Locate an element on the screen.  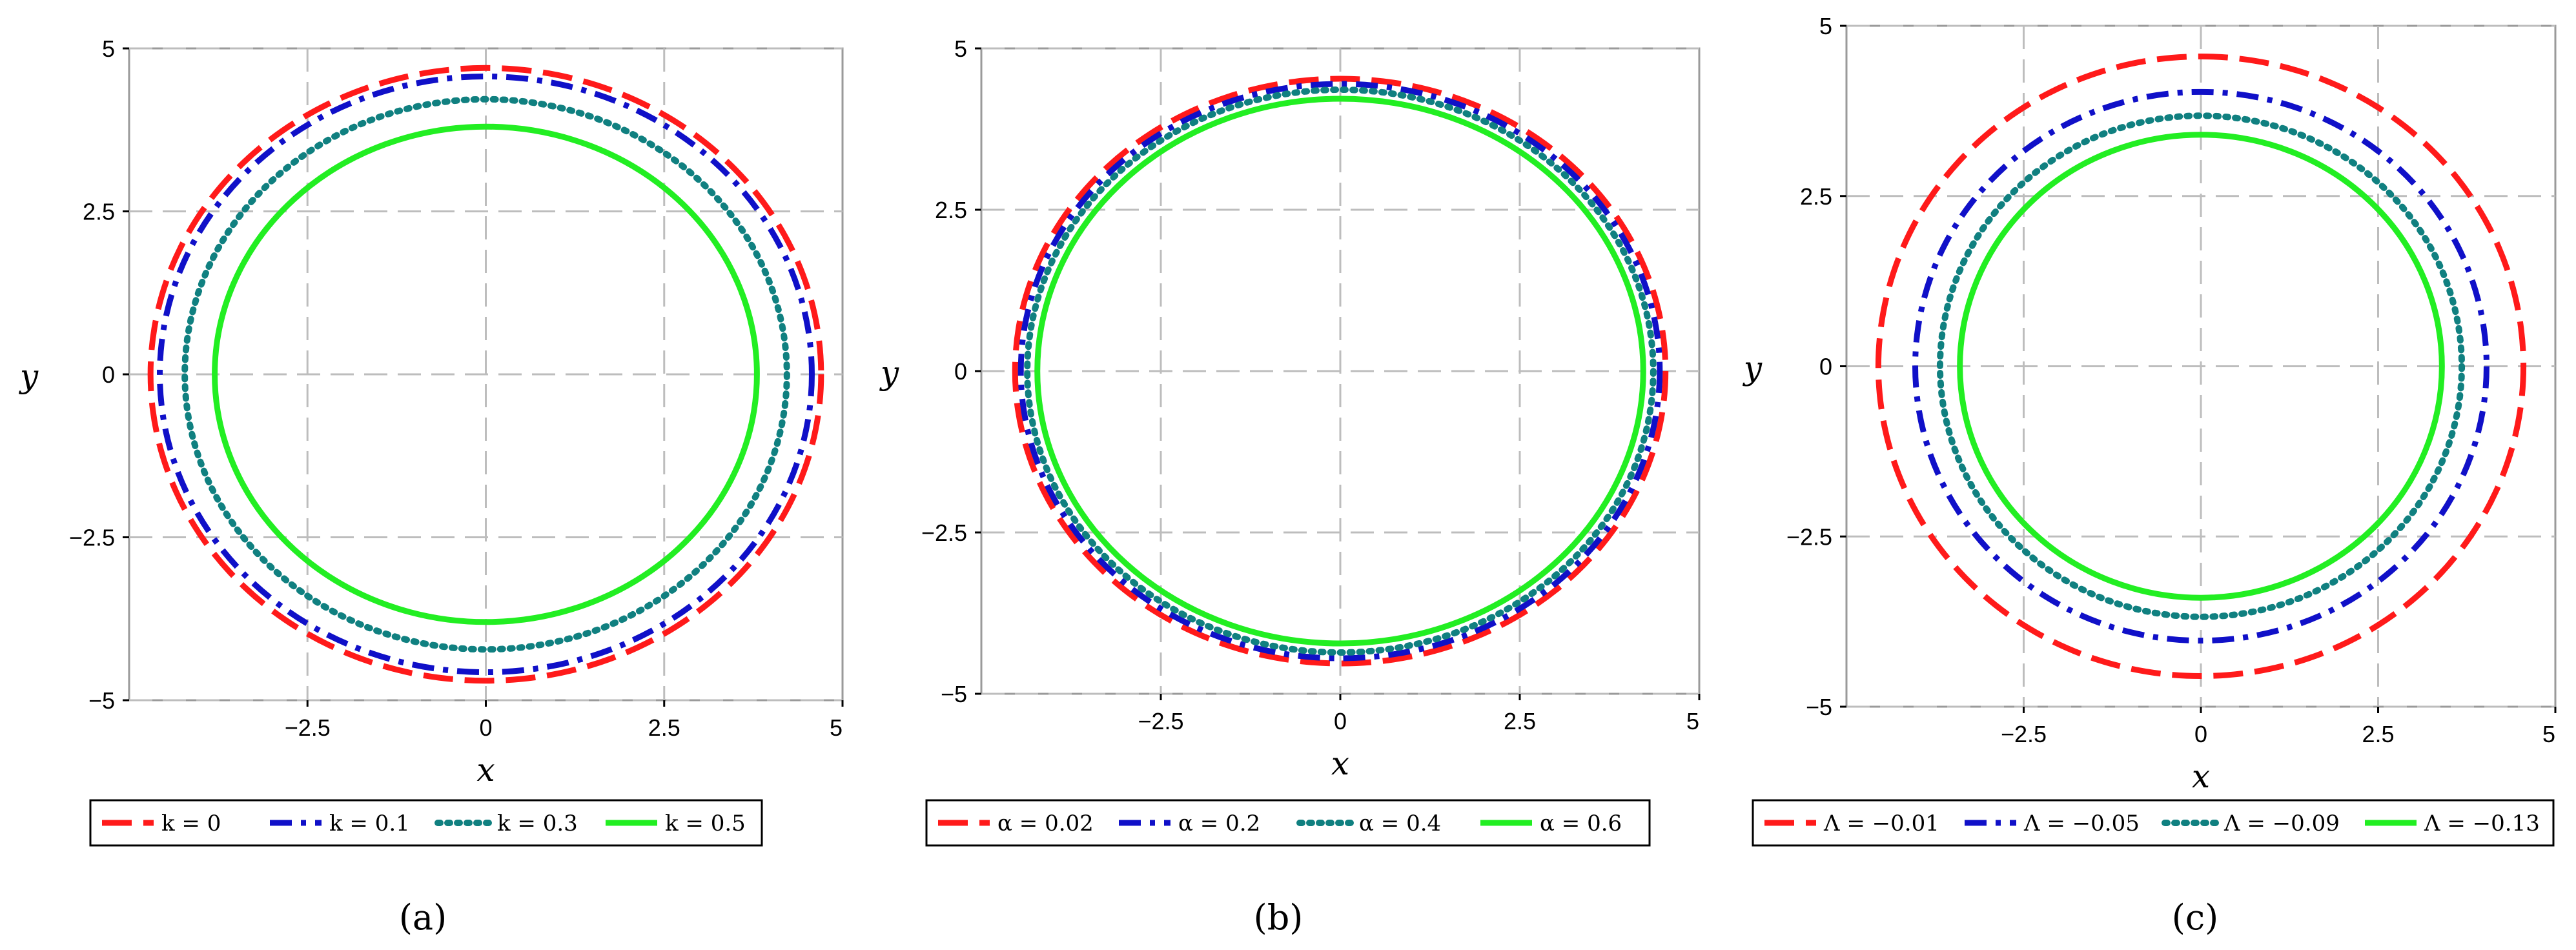
legend: Λ = −0.01 Λ = −0.05 Λ = −0.09 Λ = −0.13 is located at coordinates (2153, 823).